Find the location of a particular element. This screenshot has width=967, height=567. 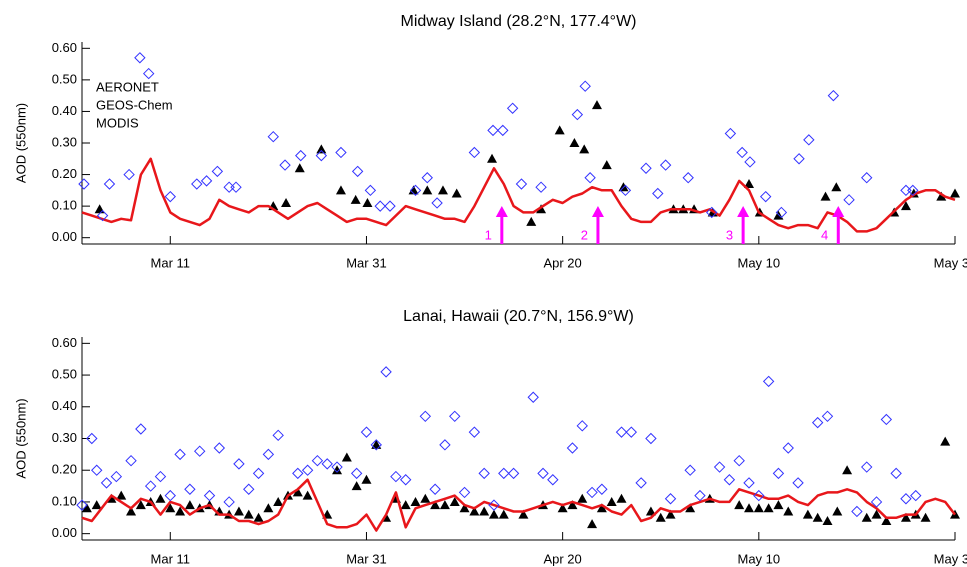

annotation-label: 2 is located at coordinates (584, 234).